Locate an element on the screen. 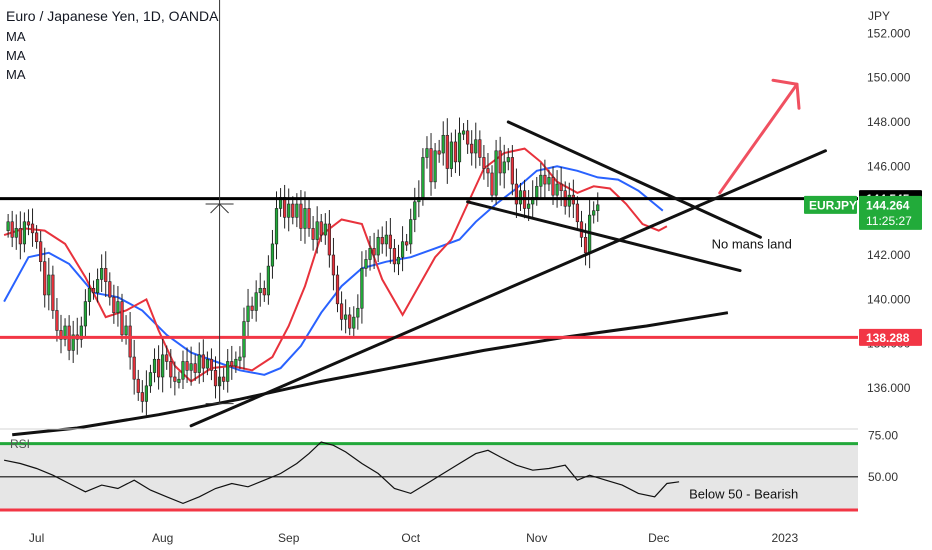 This screenshot has height=550, width=932. y-tick-label: 148.000 is located at coordinates (889, 122).